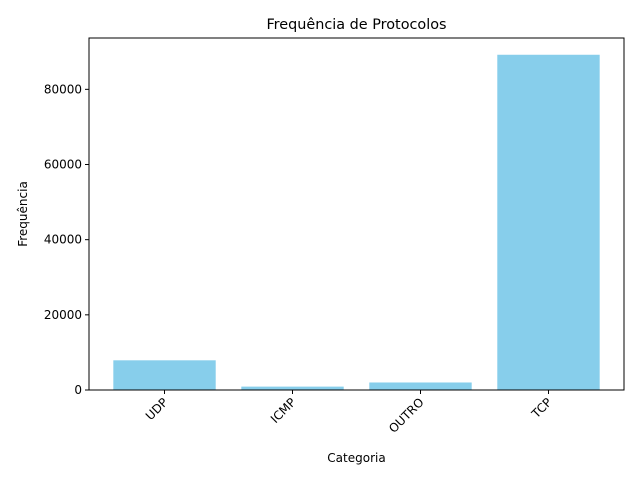  Describe the element at coordinates (23, 214) in the screenshot. I see `y-axis-label: Frequência` at that location.